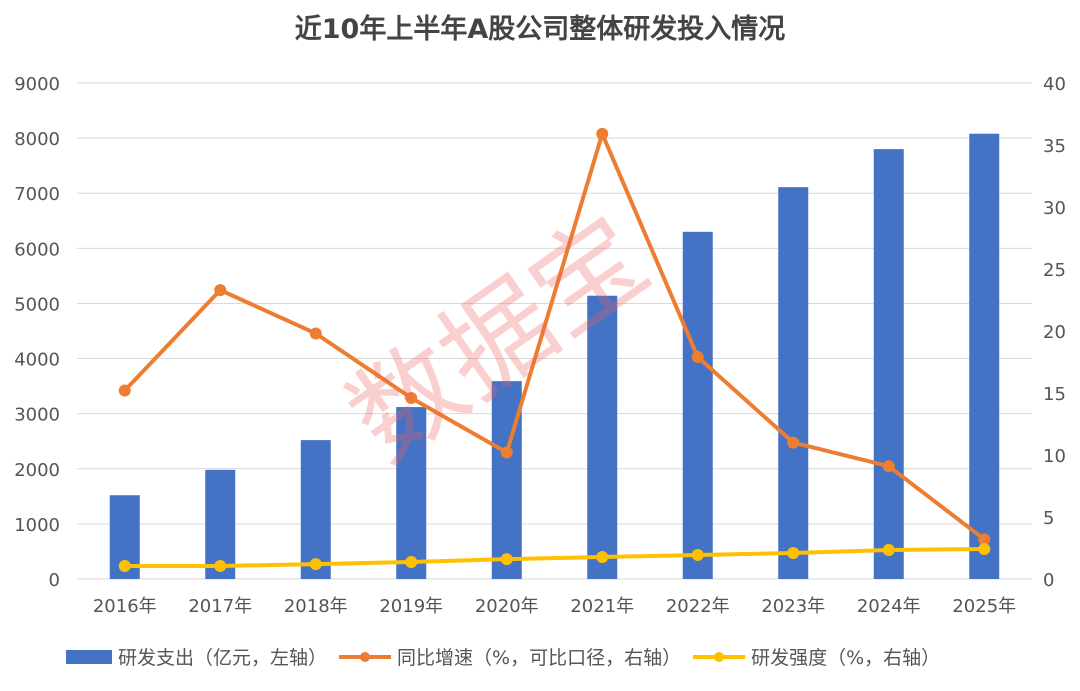  What do you see at coordinates (220, 606) in the screenshot?
I see `x-tick-label: 2017年` at bounding box center [220, 606].